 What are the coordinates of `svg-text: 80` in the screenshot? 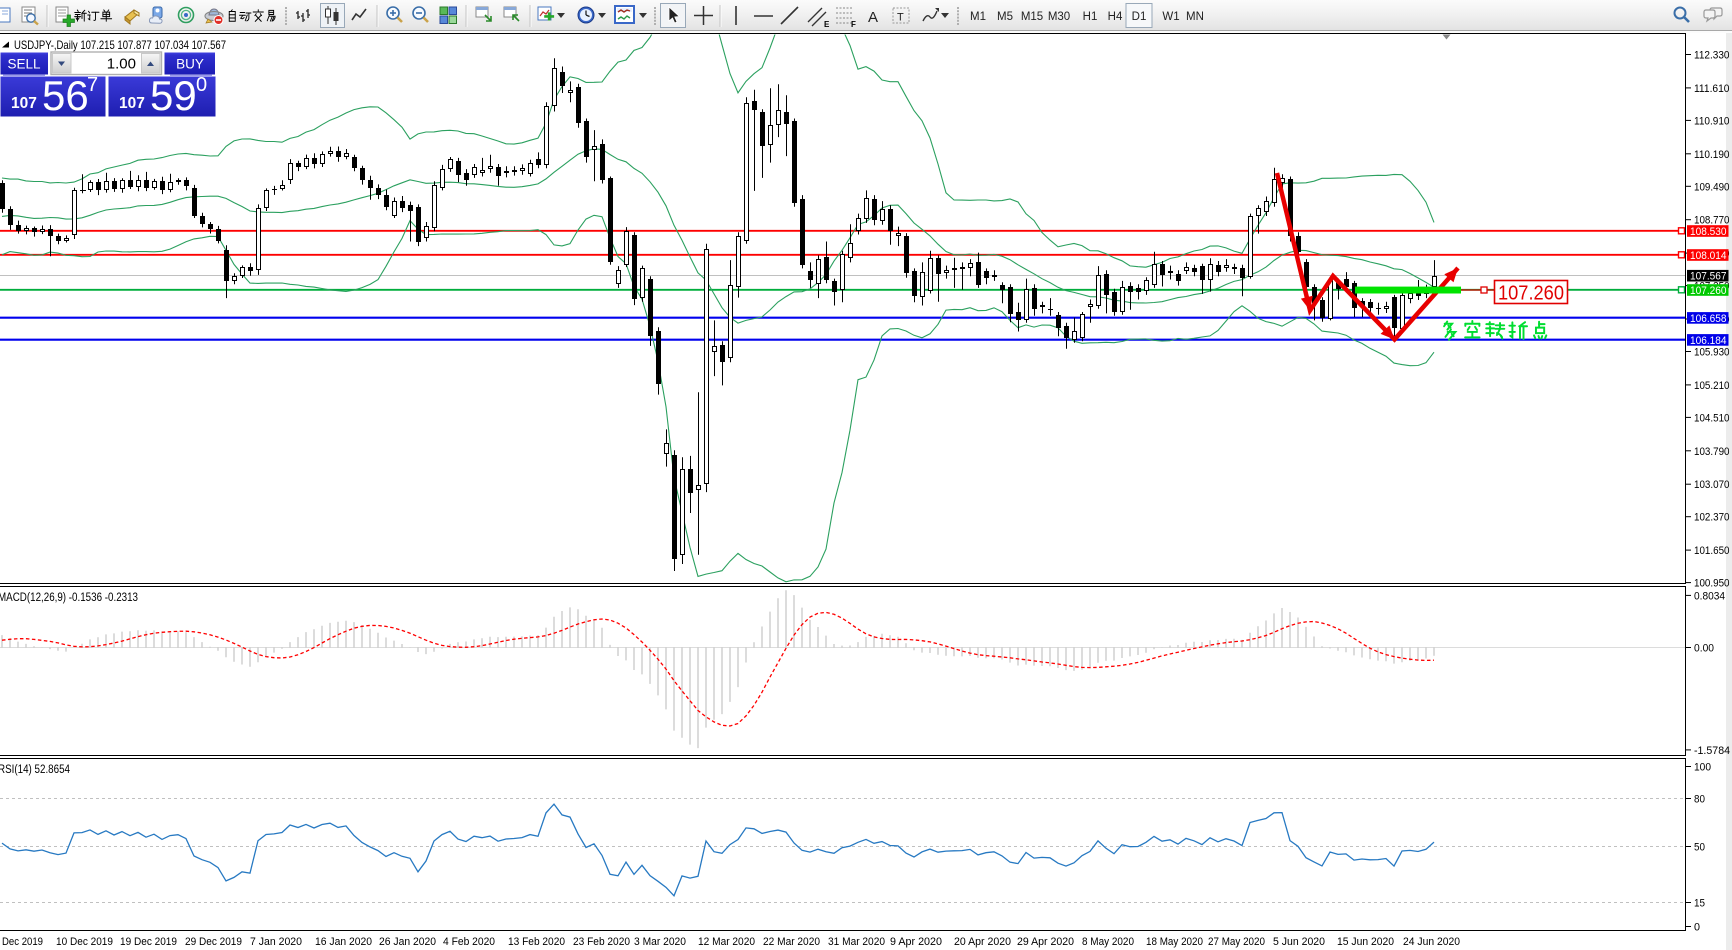 It's located at (1699, 800).